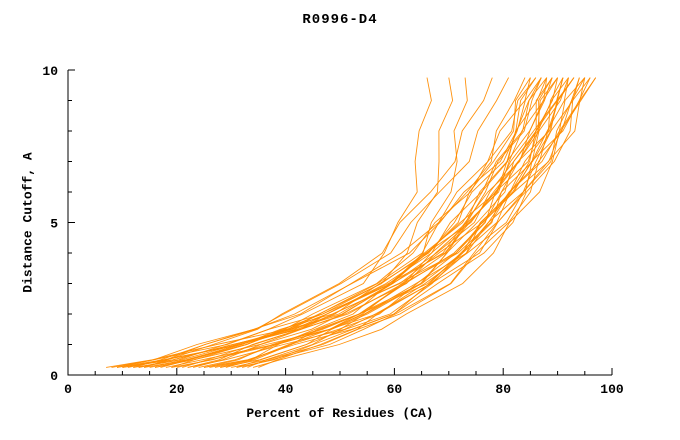 This screenshot has width=680, height=440. I want to click on chart-title: R0996-D4, so click(340, 20).